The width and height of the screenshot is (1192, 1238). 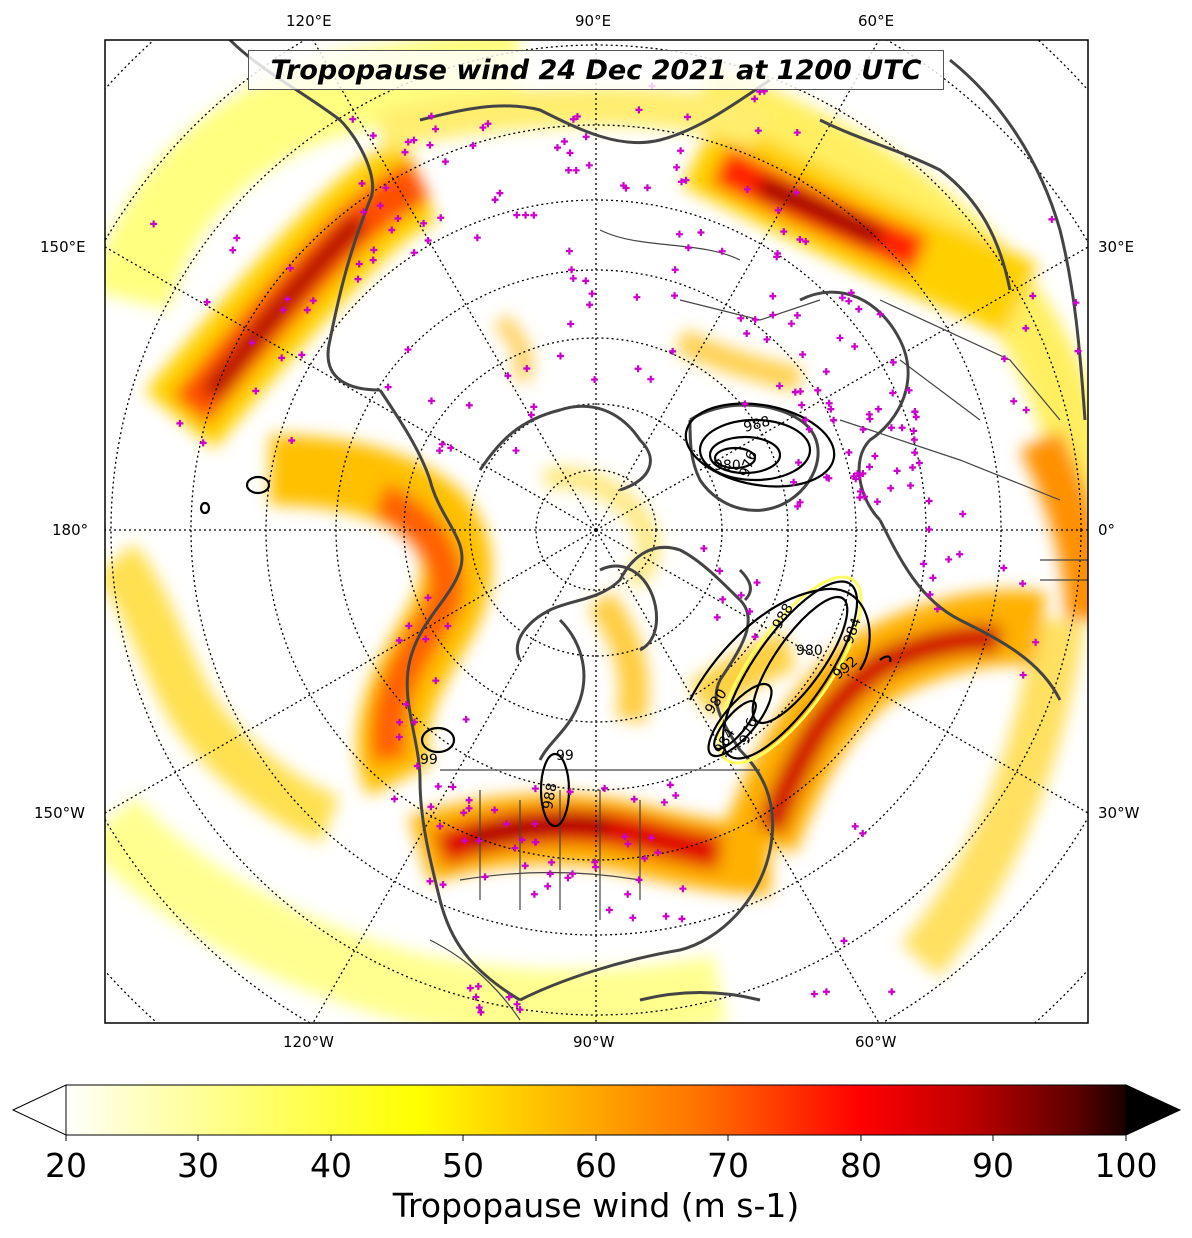 What do you see at coordinates (727, 466) in the screenshot?
I see `contour-label-980a: 980` at bounding box center [727, 466].